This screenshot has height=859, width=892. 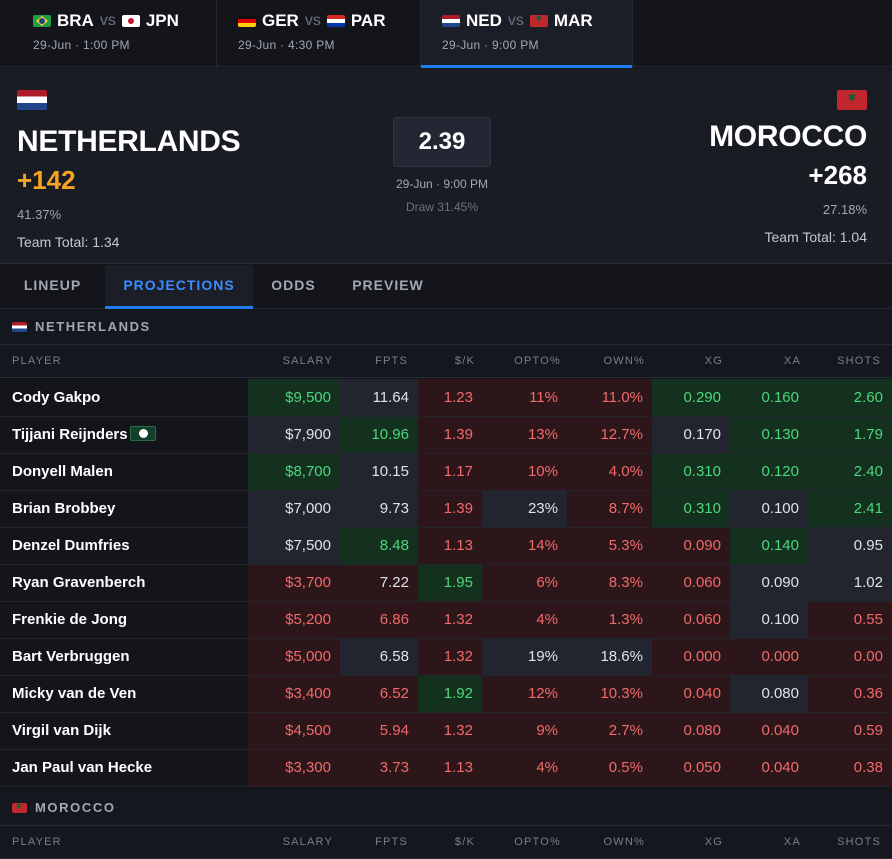 What do you see at coordinates (788, 167) in the screenshot?
I see `away-team-block: MOROCCO +268 27.18% Team Total: 1.04` at bounding box center [788, 167].